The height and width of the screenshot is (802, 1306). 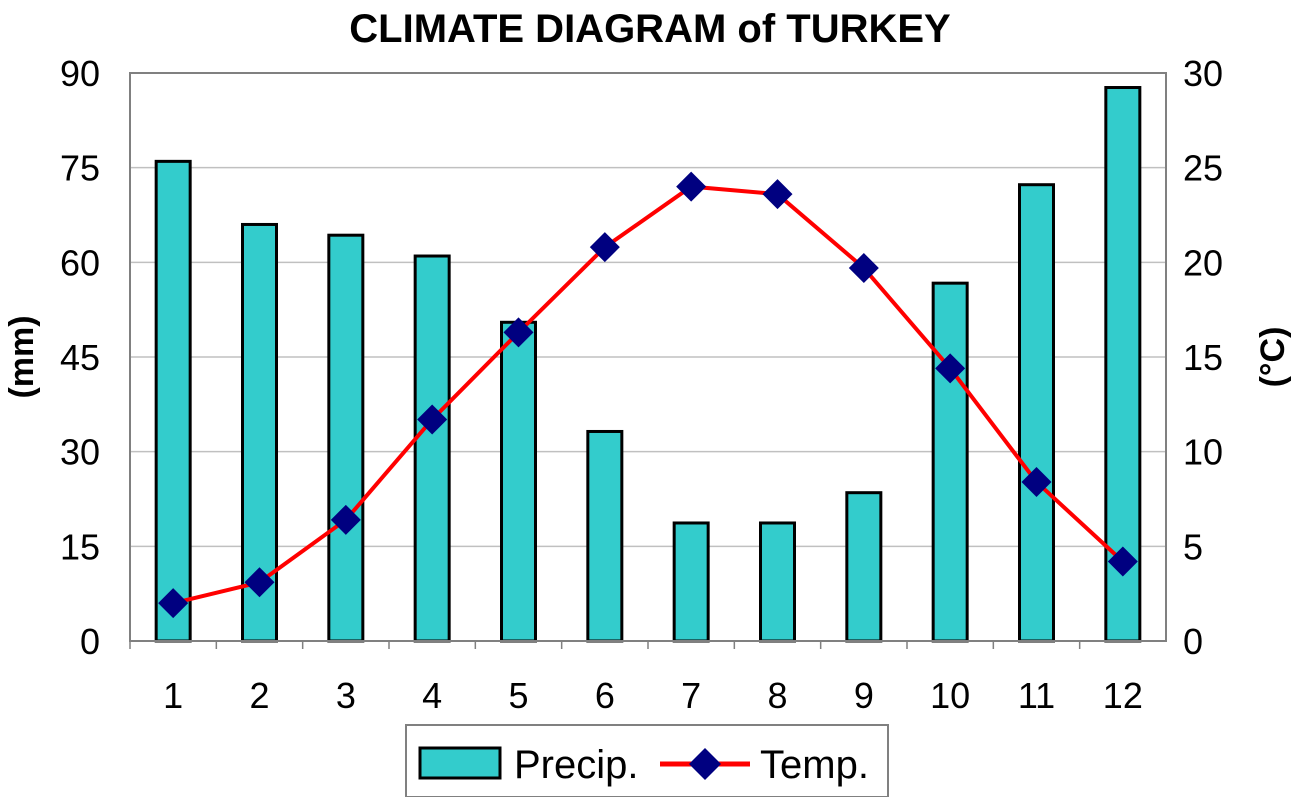 I want to click on y-axis-left-label: (mm), so click(x=22, y=356).